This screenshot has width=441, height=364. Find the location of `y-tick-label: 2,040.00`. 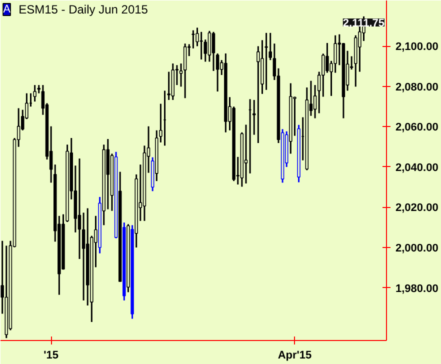

y-tick-label: 2,040.00 is located at coordinates (417, 168).